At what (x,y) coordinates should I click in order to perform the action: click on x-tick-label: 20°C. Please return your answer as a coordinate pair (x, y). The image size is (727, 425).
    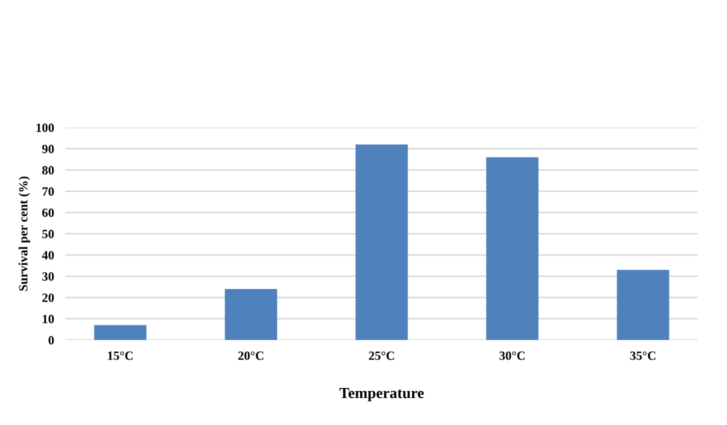
    Looking at the image, I should click on (251, 355).